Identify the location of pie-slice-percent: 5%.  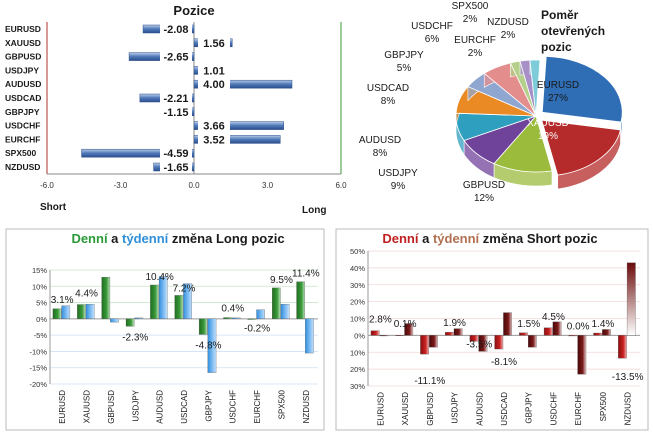
(404, 68).